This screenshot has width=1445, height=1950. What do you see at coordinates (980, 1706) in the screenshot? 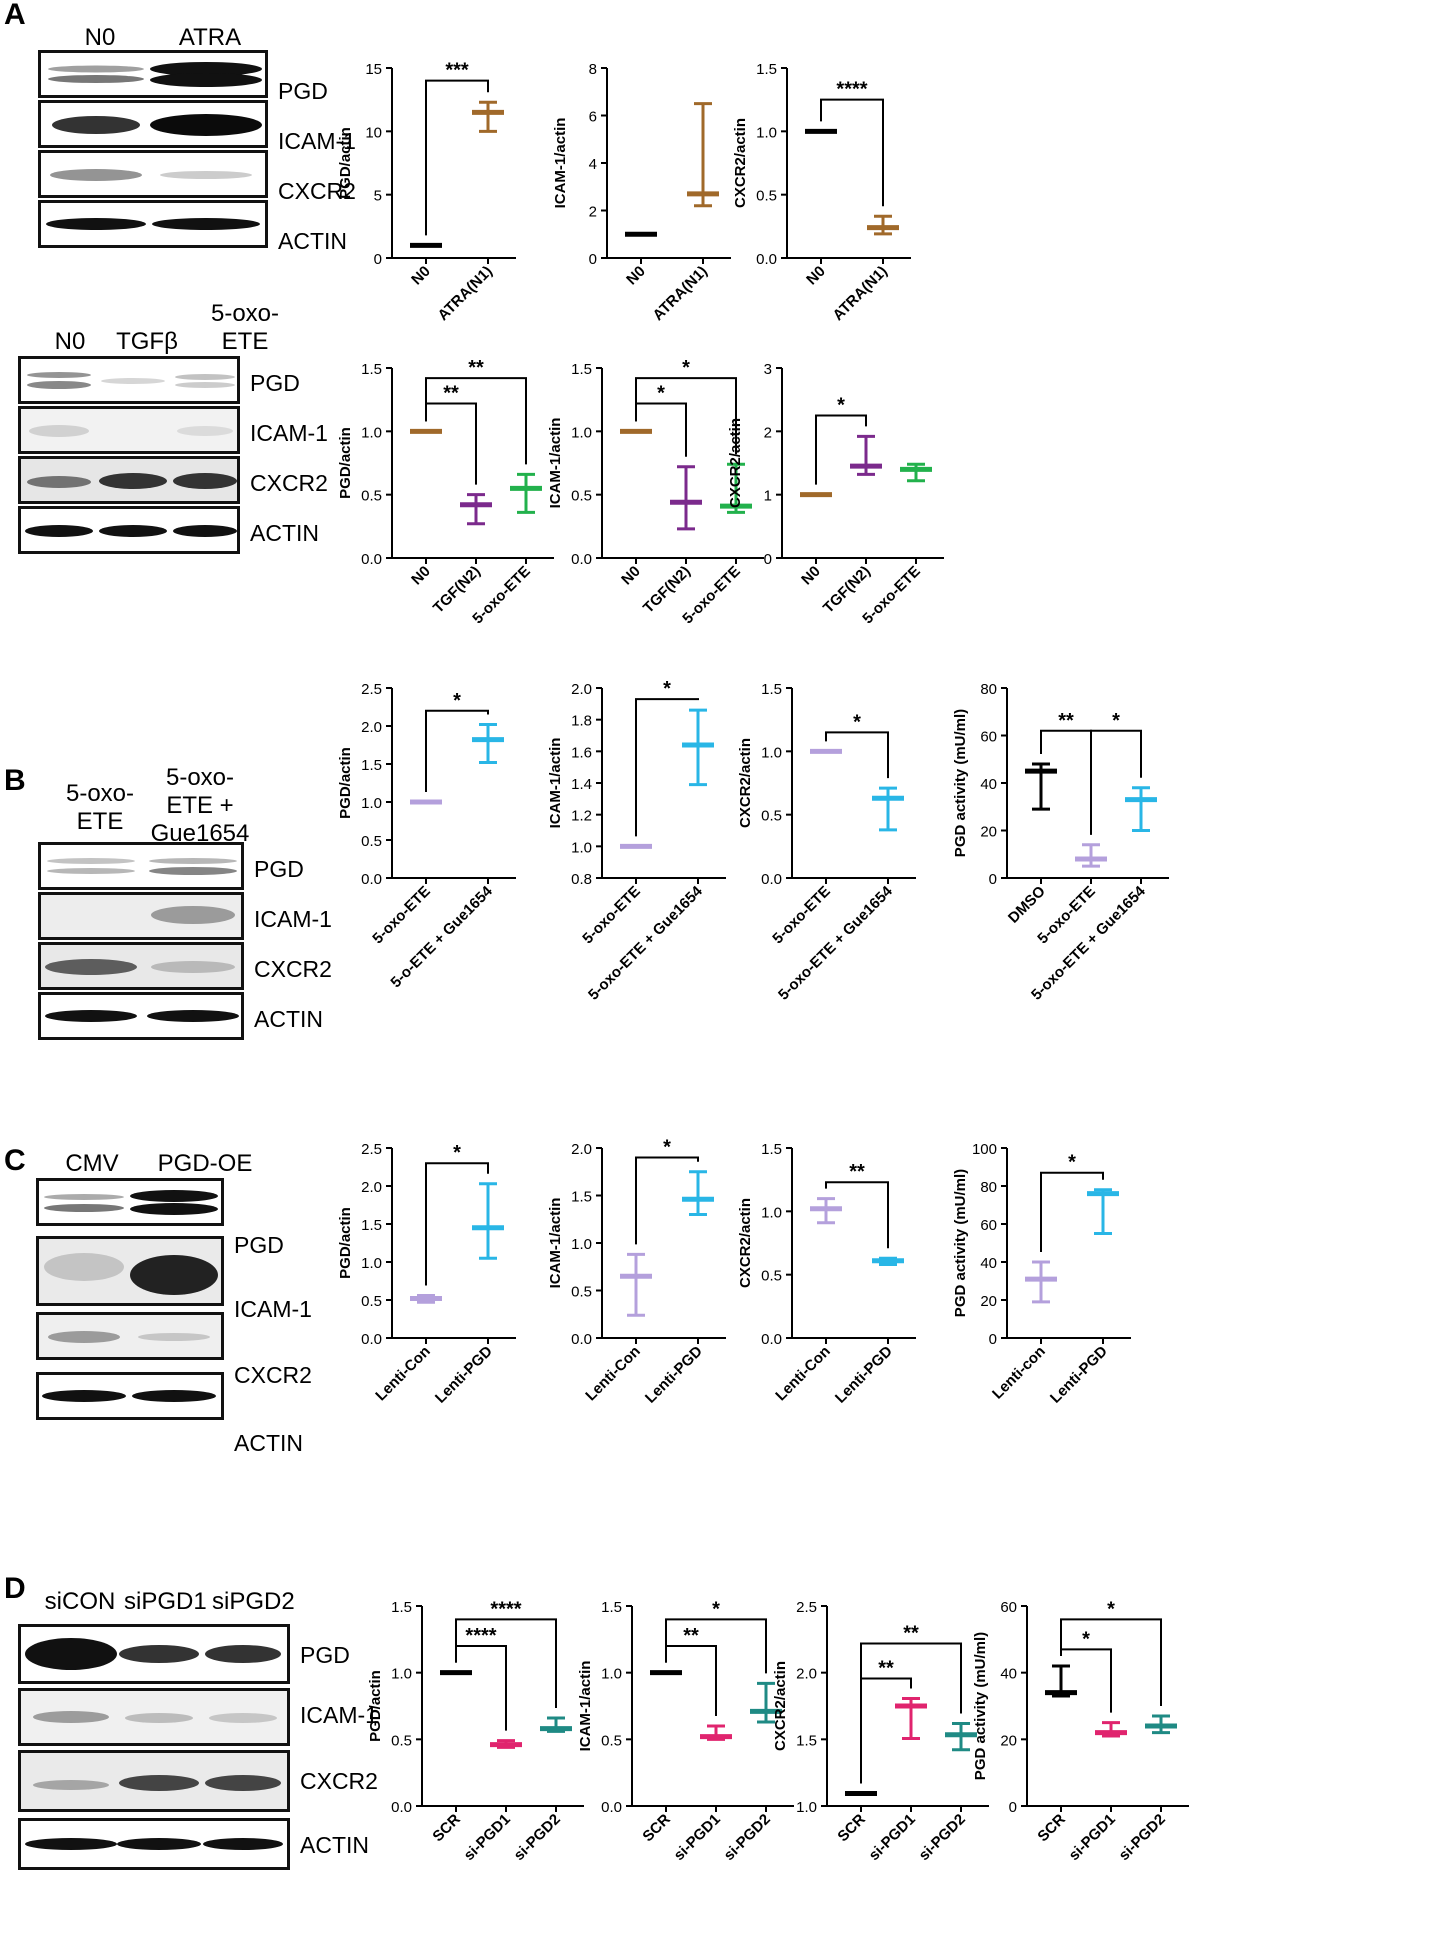
I see `y-axis-label: PGD activity (mU/ml)` at bounding box center [980, 1706].